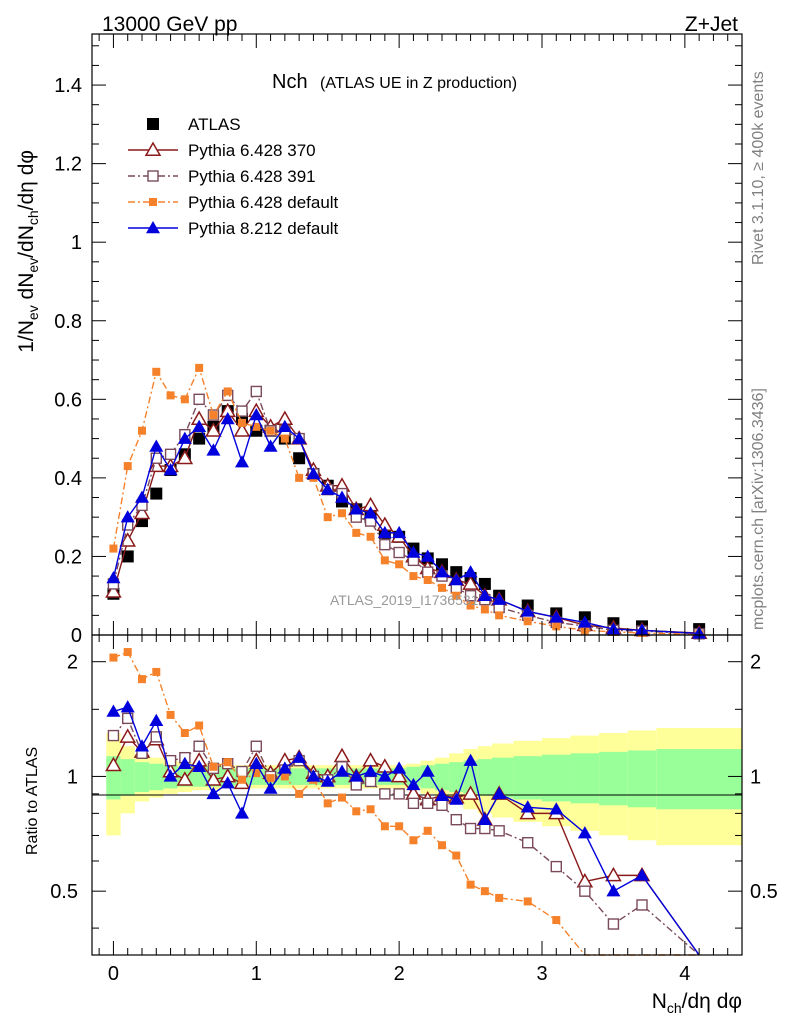  I want to click on ratio-y-tick-label: 2, so click(72, 663).